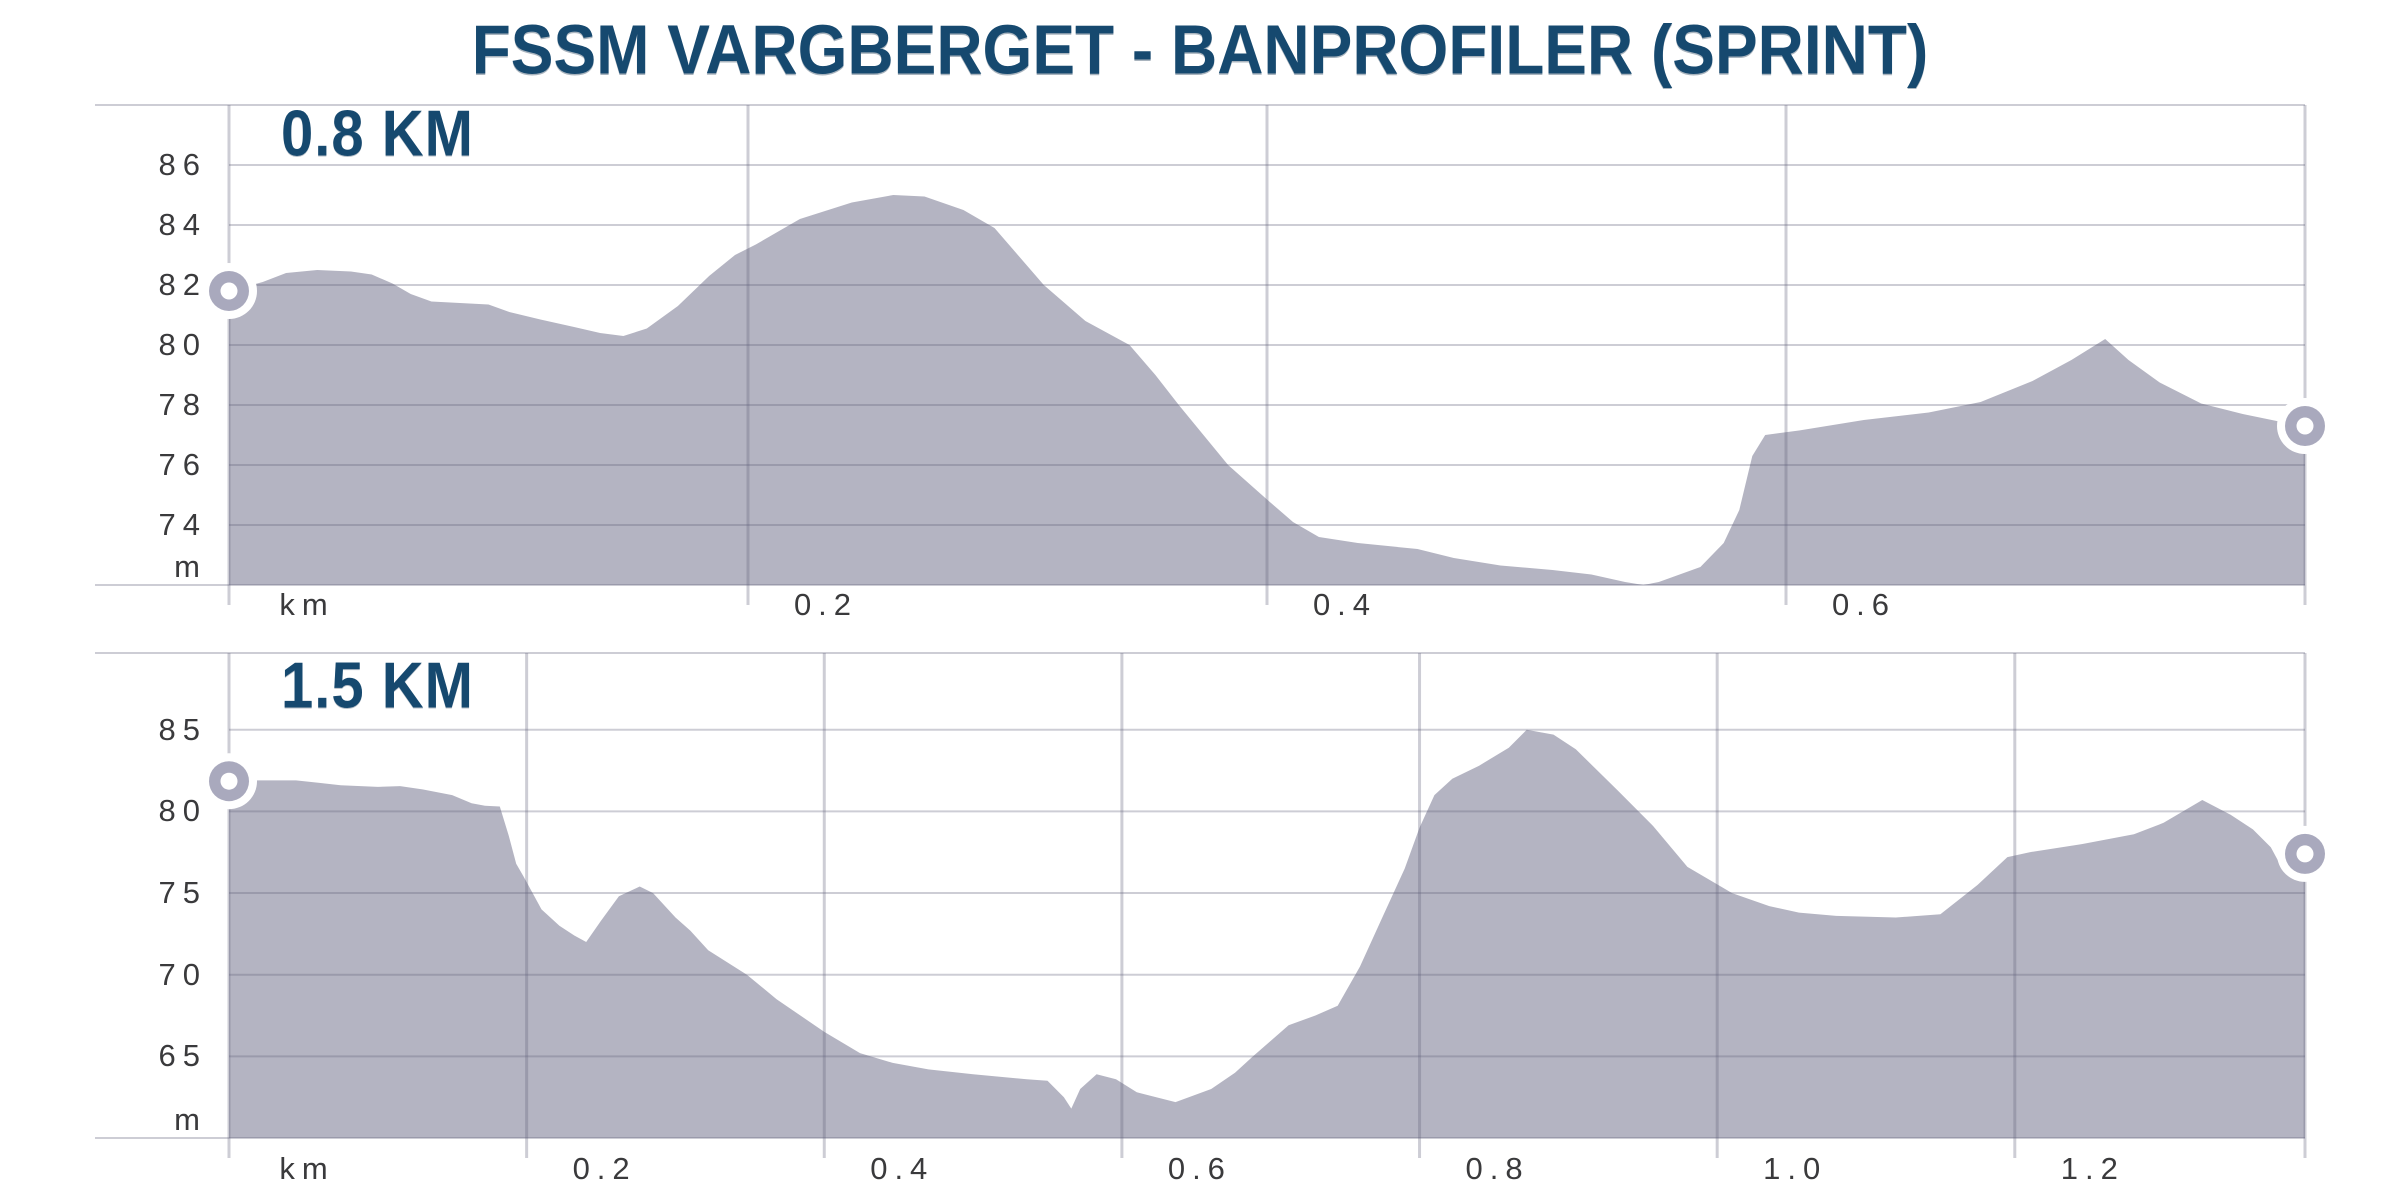 This screenshot has width=2400, height=1200. I want to click on y-axis-tick-label: 70, so click(182, 974).